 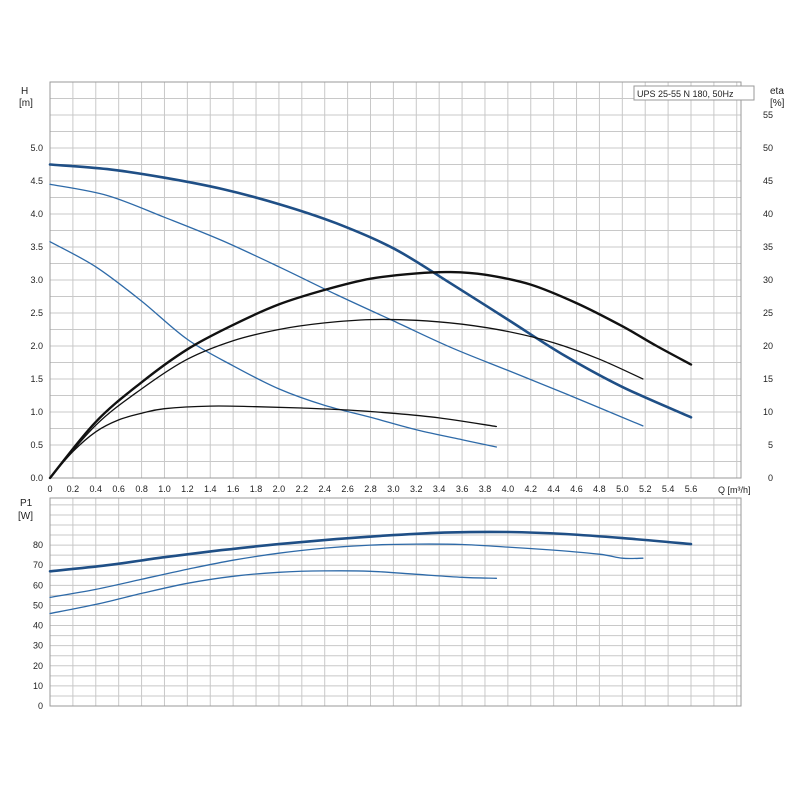 What do you see at coordinates (768, 247) in the screenshot?
I see `eta-tick-label: 35` at bounding box center [768, 247].